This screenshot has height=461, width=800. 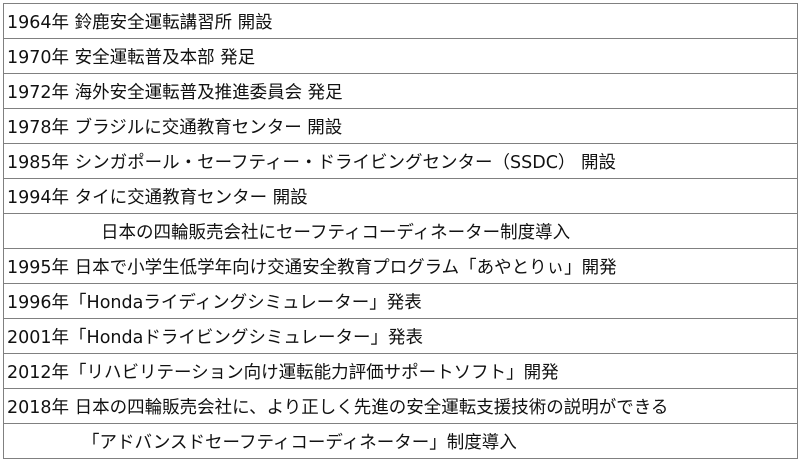 I want to click on table-row-continuation: 「アドバンスドセーフティコーディネーター」制度導入, so click(x=400, y=441).